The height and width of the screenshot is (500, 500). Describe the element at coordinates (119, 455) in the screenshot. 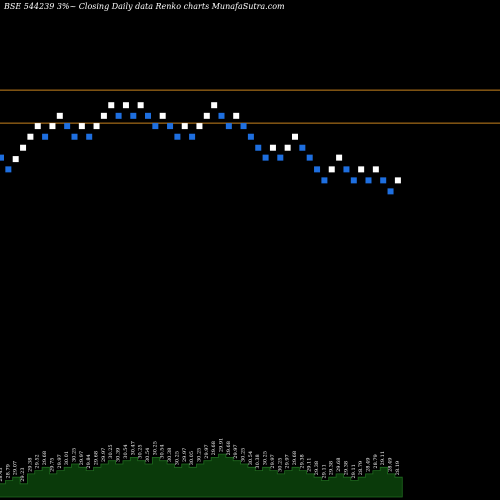

I see `x-tick-label: 30.39` at that location.